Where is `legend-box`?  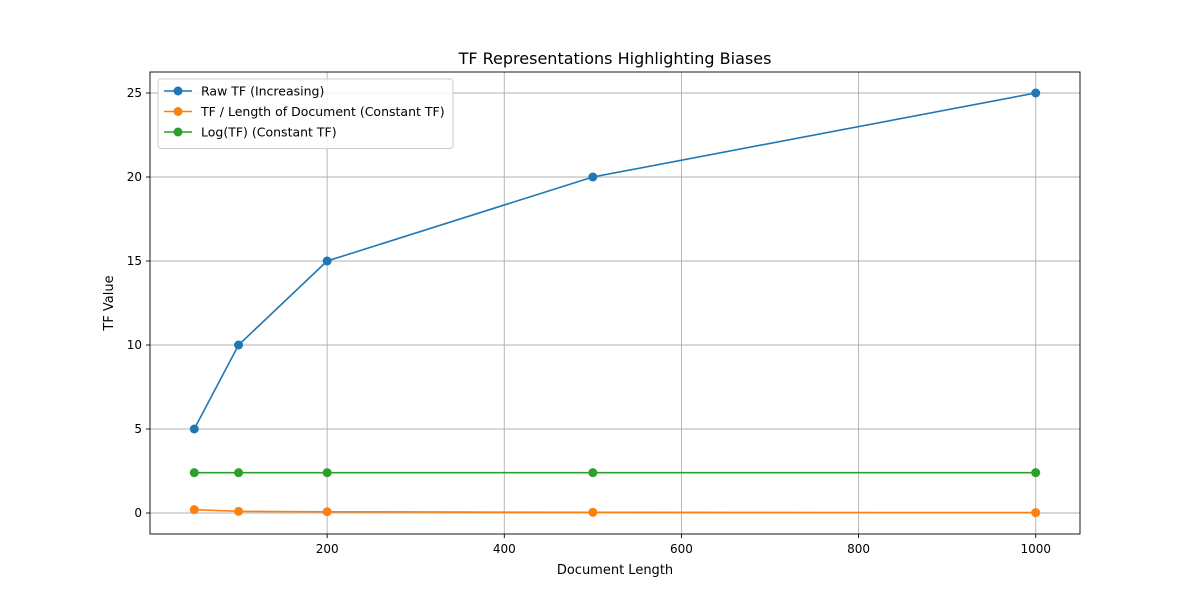
legend-box is located at coordinates (305, 113).